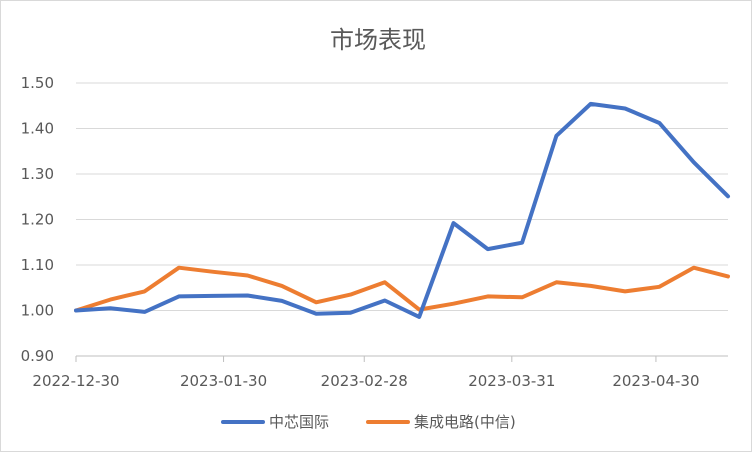 The image size is (752, 456). What do you see at coordinates (37, 311) in the screenshot?
I see `y-tick-label: 1.00` at bounding box center [37, 311].